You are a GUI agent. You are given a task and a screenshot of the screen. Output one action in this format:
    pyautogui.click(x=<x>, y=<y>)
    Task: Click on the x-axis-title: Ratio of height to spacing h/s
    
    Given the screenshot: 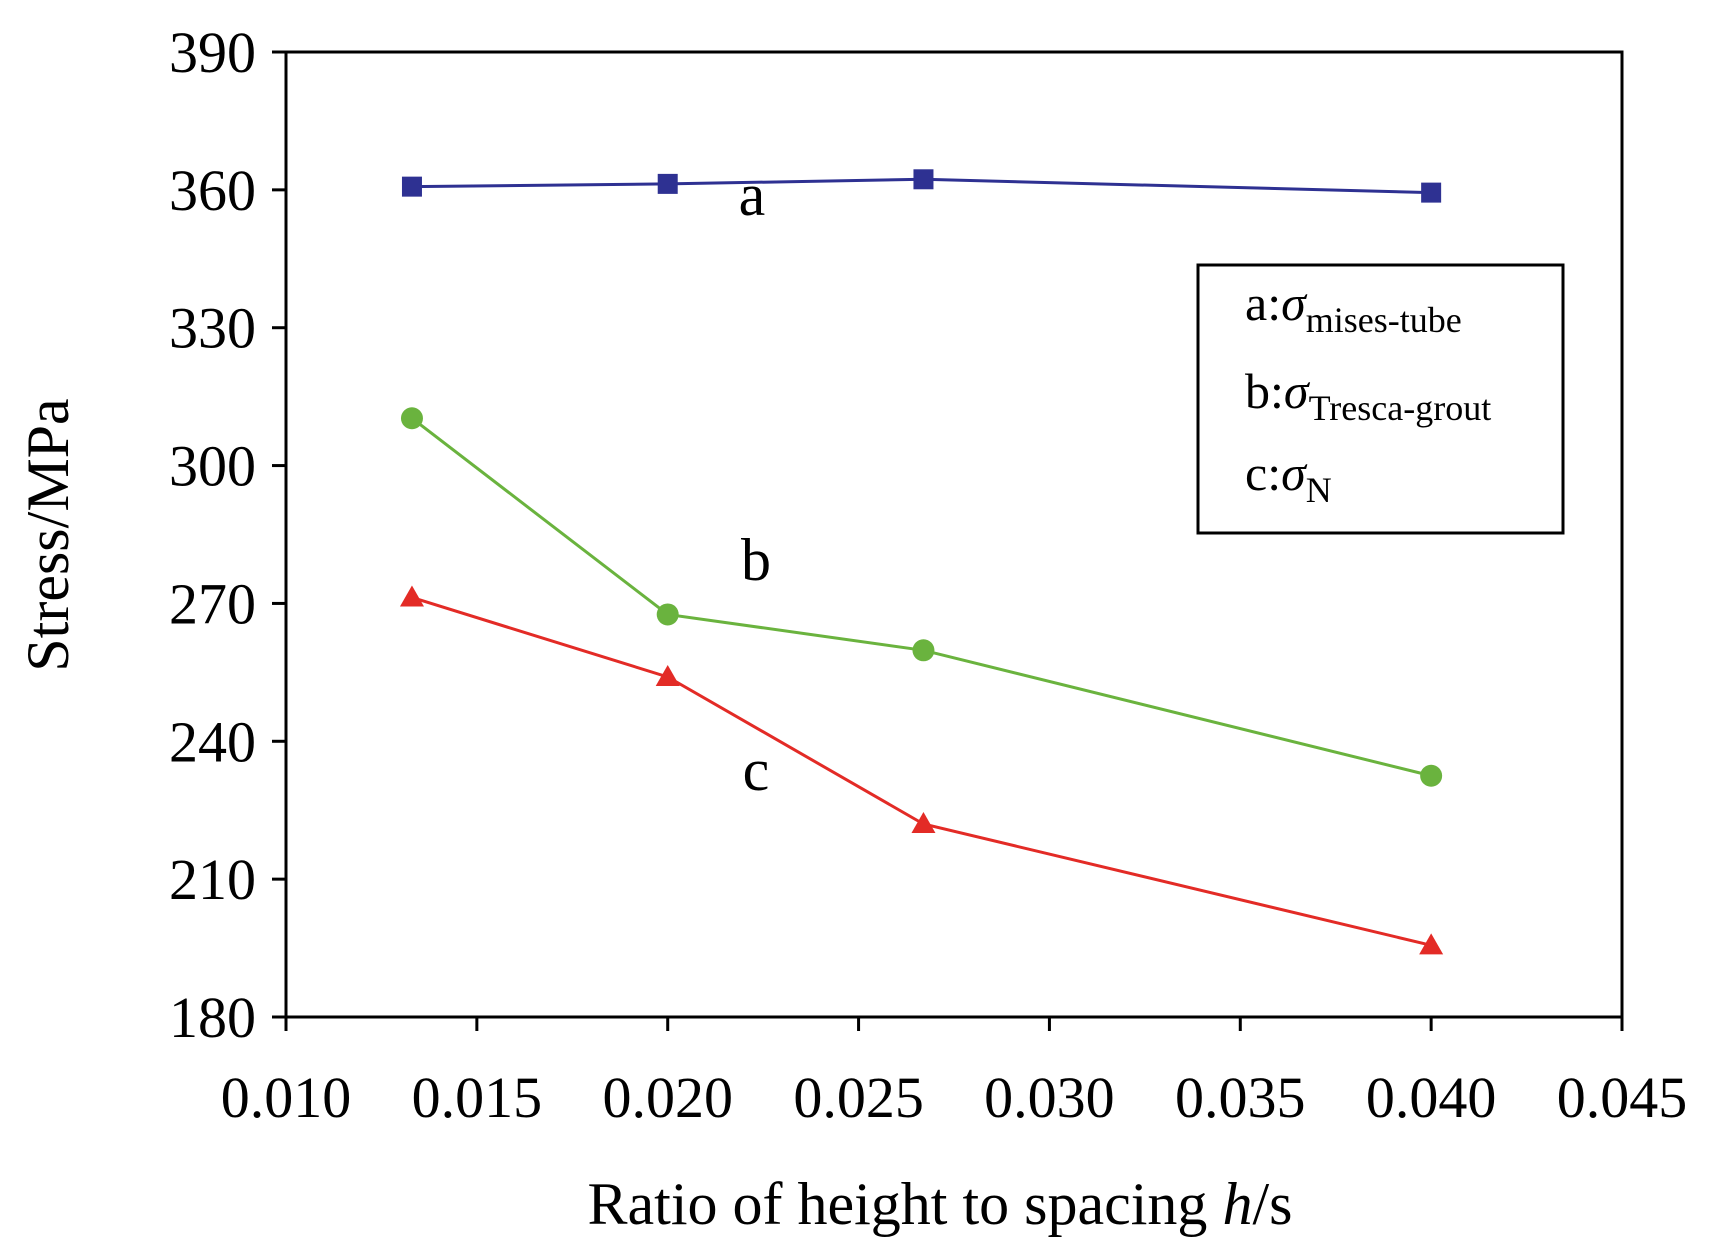 What is the action you would take?
    pyautogui.click(x=940, y=1204)
    